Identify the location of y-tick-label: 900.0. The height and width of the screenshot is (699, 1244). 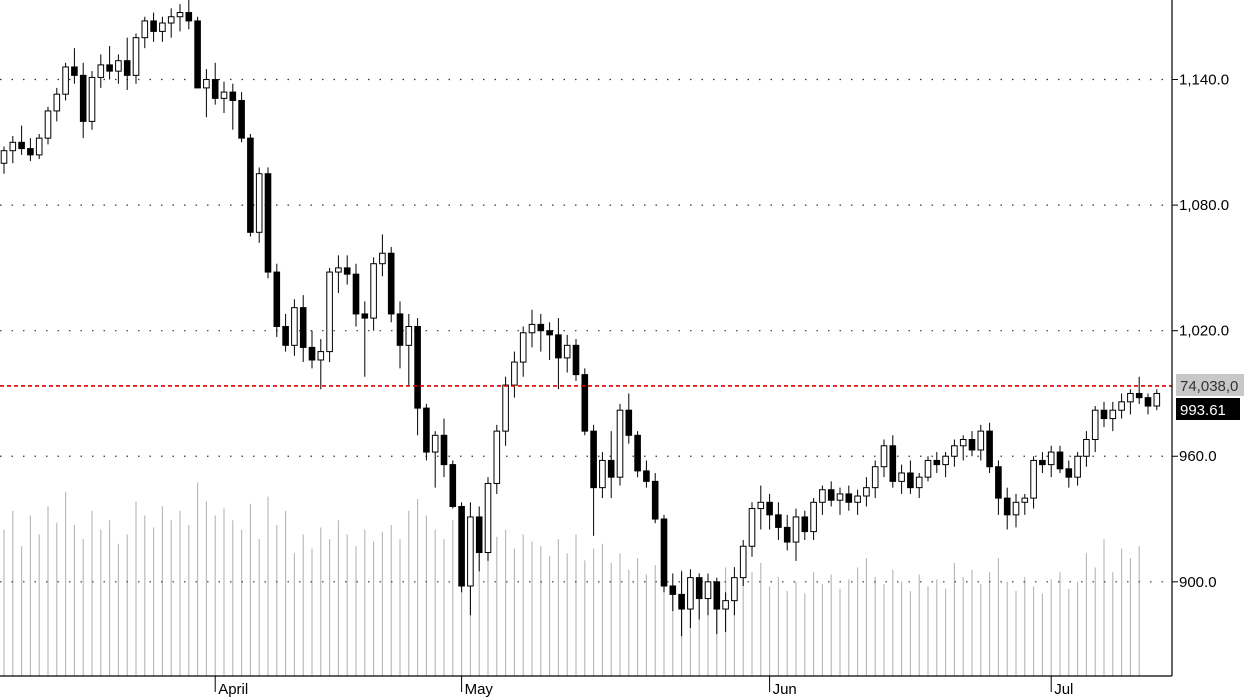
(1198, 582).